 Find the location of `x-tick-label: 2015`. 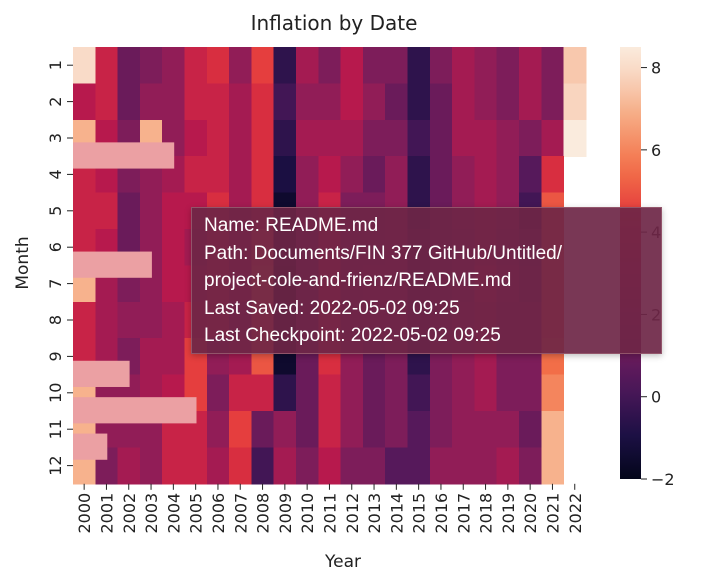

x-tick-label: 2015 is located at coordinates (419, 513).